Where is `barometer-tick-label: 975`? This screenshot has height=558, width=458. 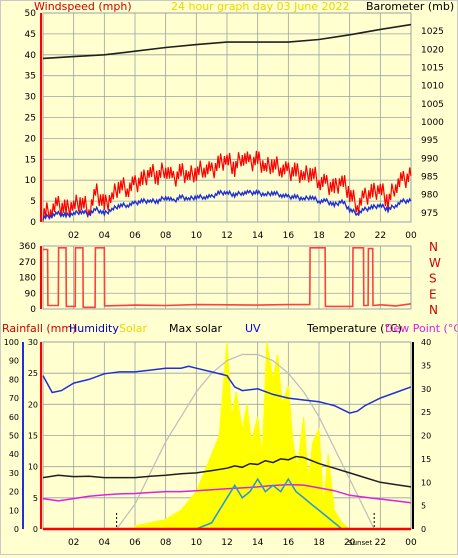 barometer-tick-label: 975 is located at coordinates (429, 214).